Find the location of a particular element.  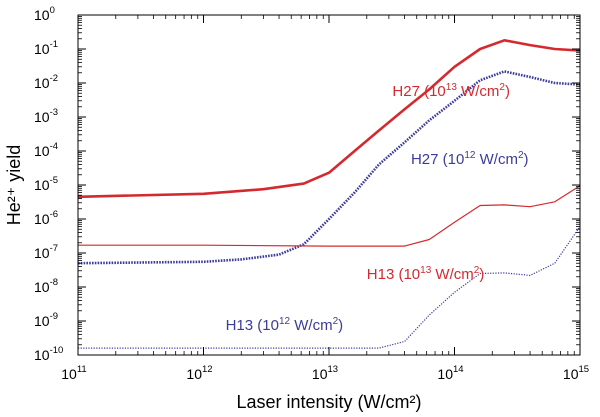

y-tick-label-8: 10⁻⁷ is located at coordinates (46, 252).